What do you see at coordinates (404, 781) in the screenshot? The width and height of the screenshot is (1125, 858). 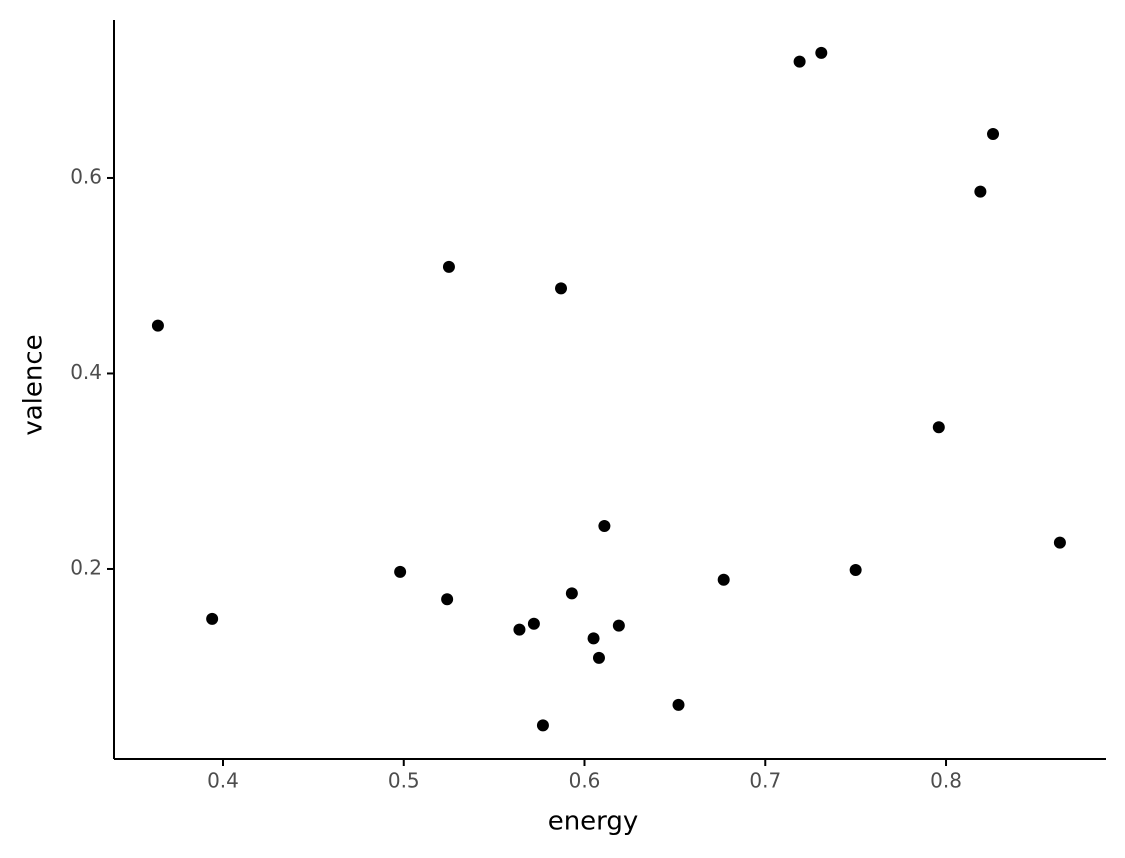 I see `x-tick-label: 0.5` at bounding box center [404, 781].